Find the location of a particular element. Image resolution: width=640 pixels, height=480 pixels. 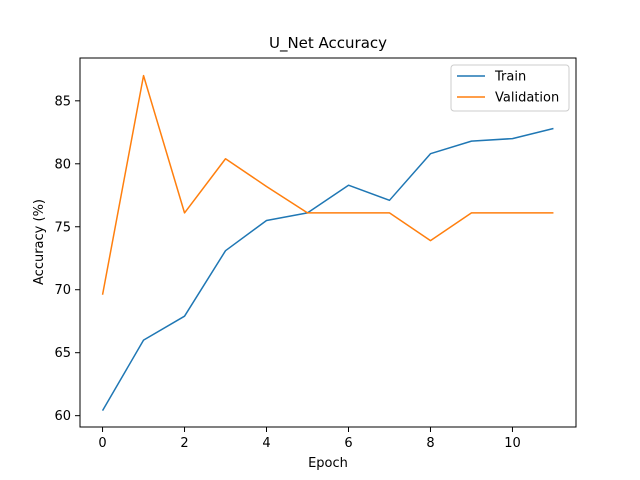

chart-title: U_Net Accuracy is located at coordinates (328, 43).